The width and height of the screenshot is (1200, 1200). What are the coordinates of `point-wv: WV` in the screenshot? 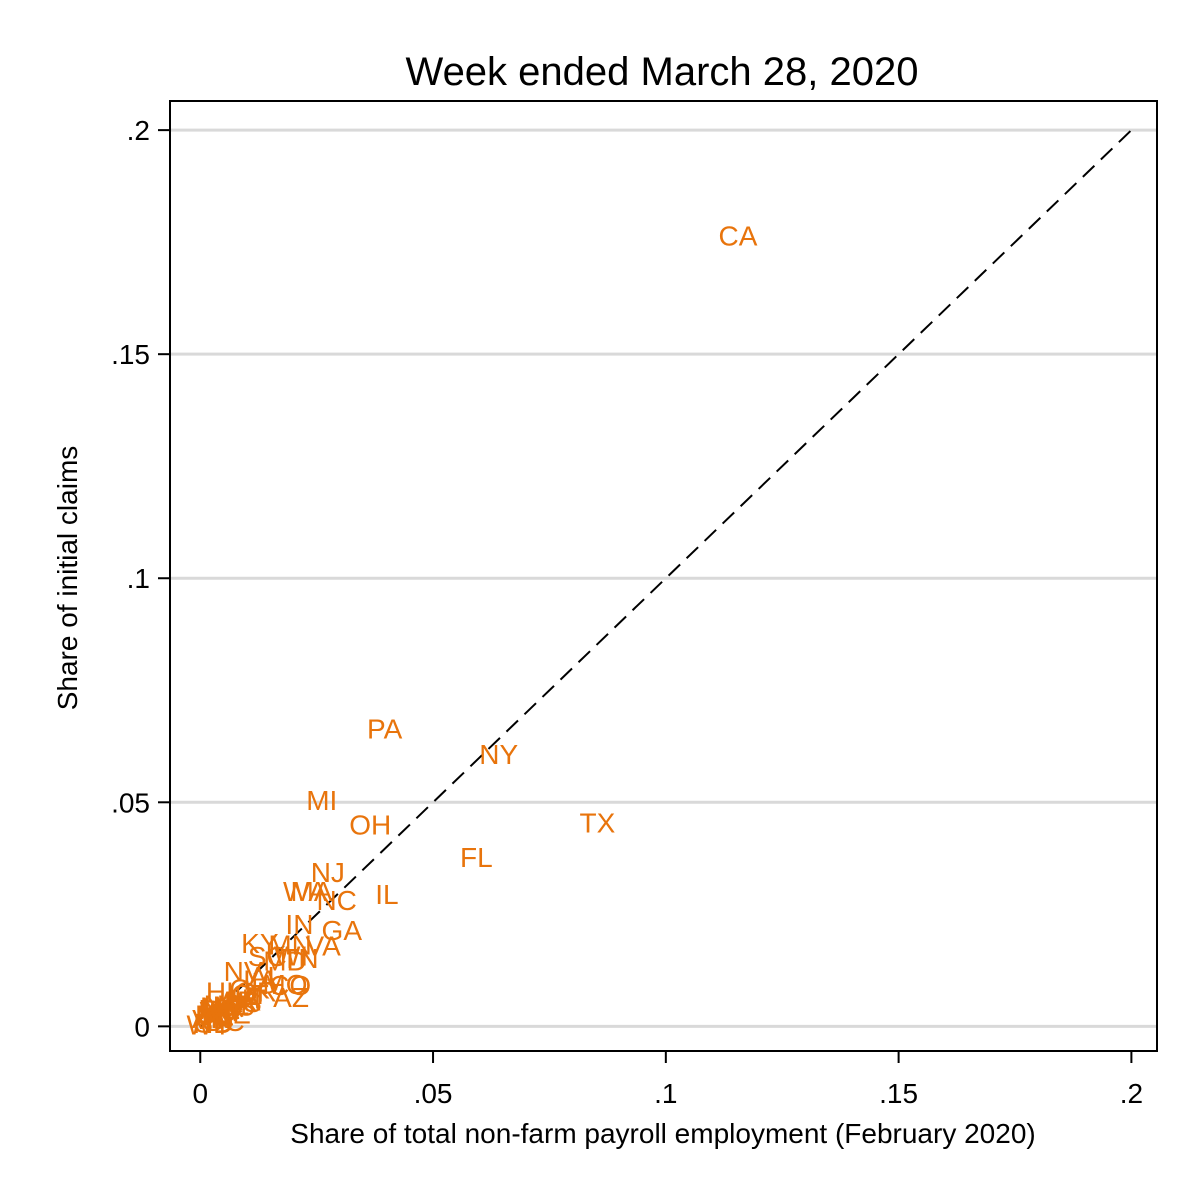 It's located at (222, 1011).